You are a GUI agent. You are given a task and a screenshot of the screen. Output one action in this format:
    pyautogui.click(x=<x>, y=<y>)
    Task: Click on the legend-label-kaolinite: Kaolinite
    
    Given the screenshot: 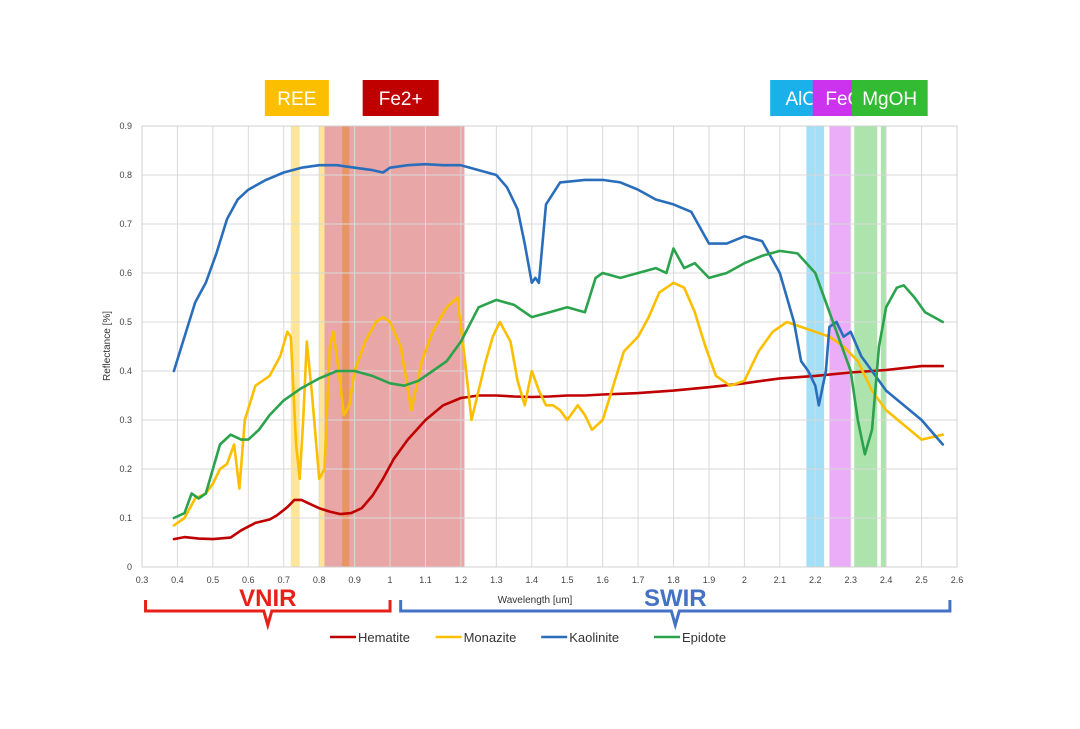 What is the action you would take?
    pyautogui.click(x=594, y=637)
    